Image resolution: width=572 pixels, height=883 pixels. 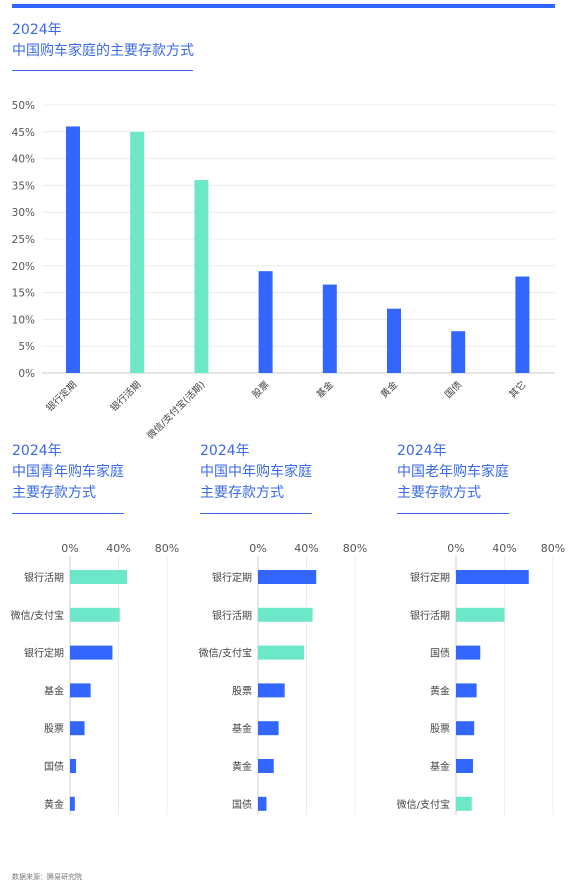 I want to click on senior-chart-title: 2024年 中国老年购车家庭 主要存款方式, so click(x=453, y=472).